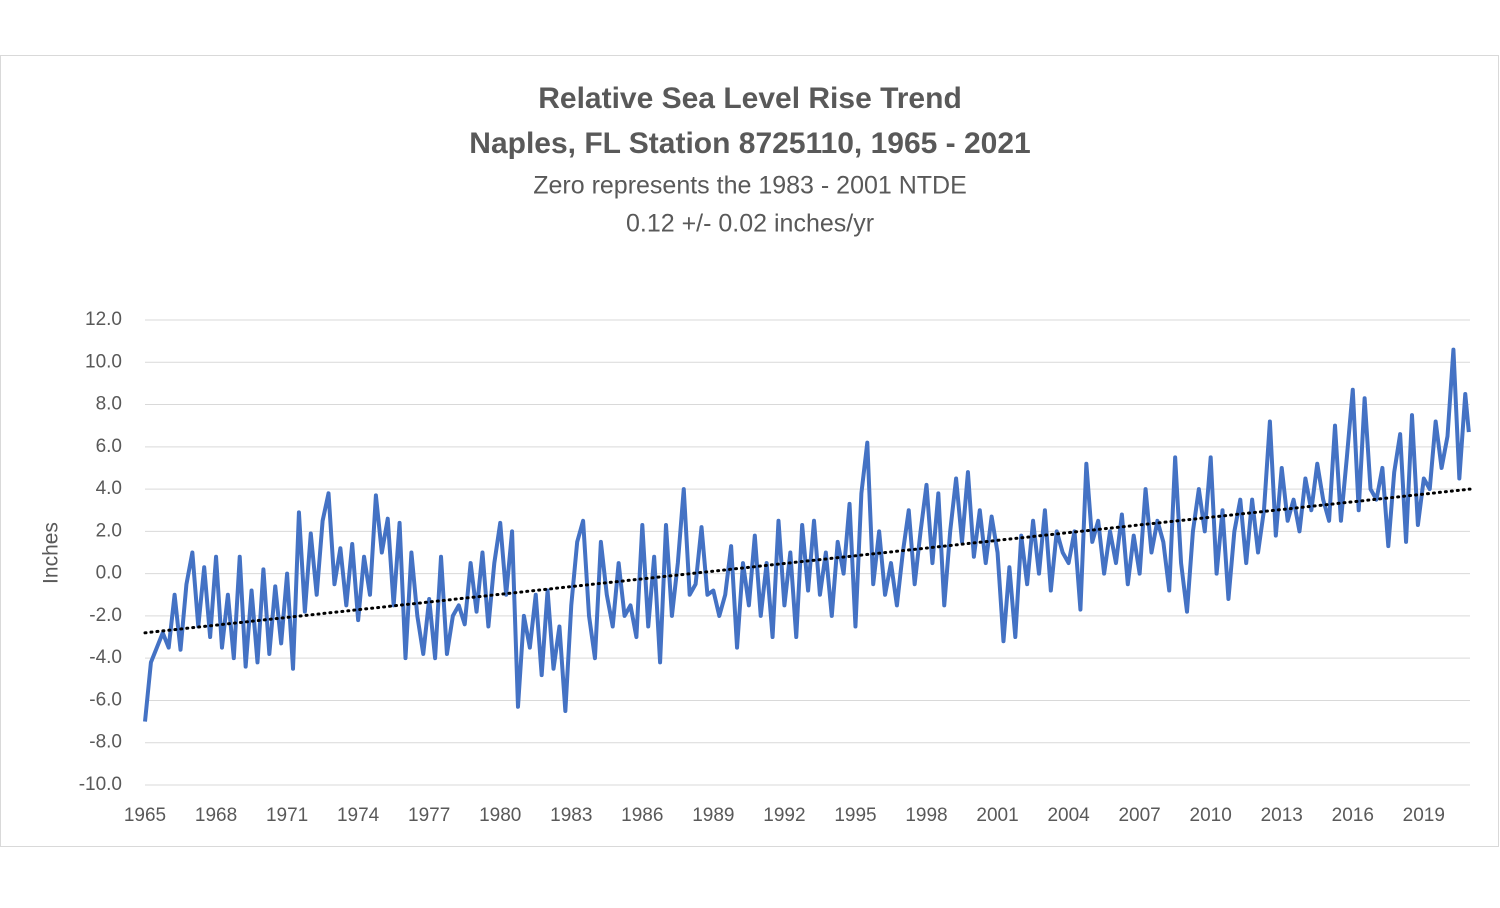 The image size is (1500, 908). Describe the element at coordinates (750, 186) in the screenshot. I see `annotation: Zero represents the 1983 - 2001 NTDE` at that location.